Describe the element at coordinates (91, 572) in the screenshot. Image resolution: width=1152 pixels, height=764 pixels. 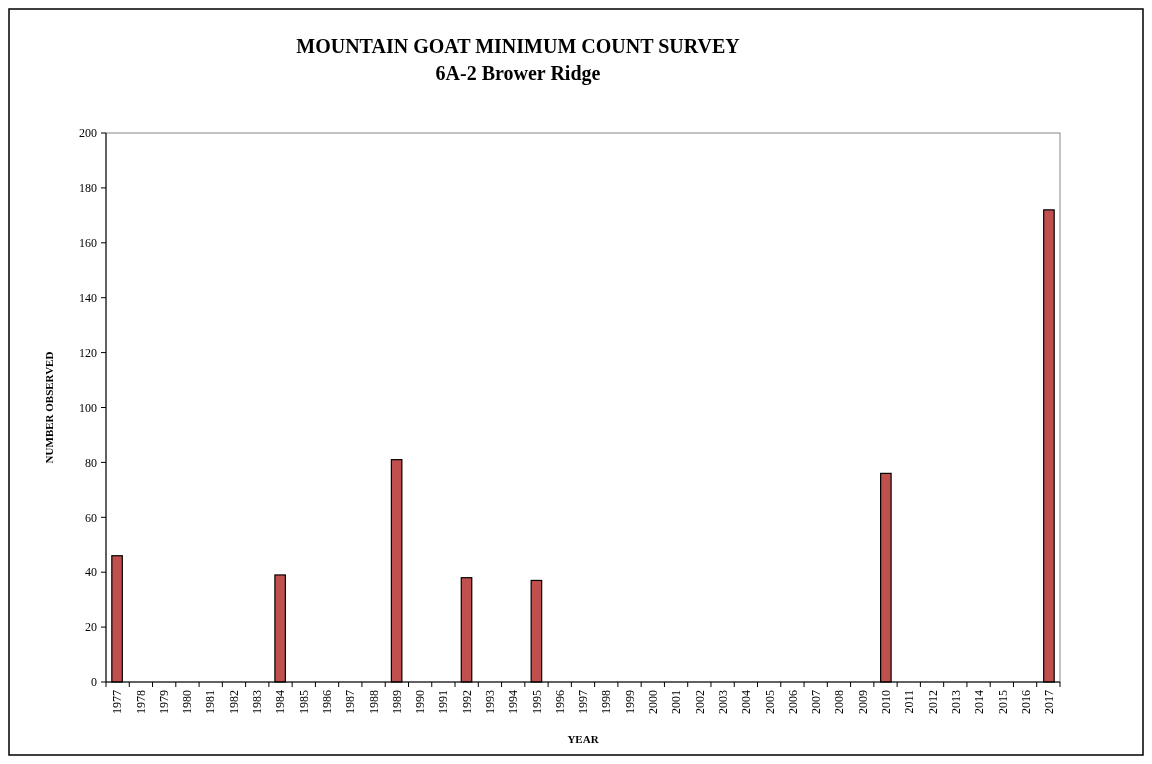
I see `y-tick-label: 40` at that location.